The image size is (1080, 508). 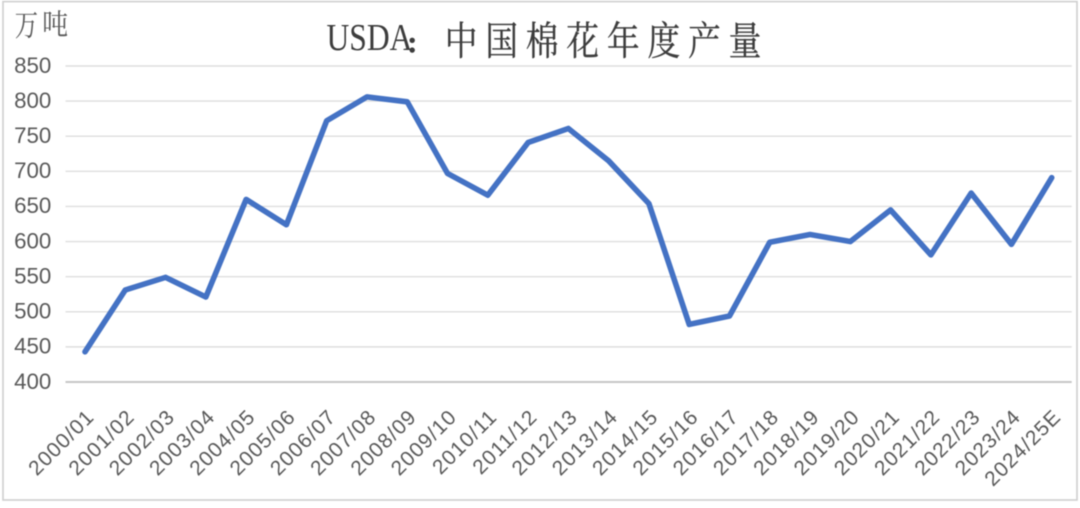 I want to click on svg-text: 550, so click(x=32, y=275).